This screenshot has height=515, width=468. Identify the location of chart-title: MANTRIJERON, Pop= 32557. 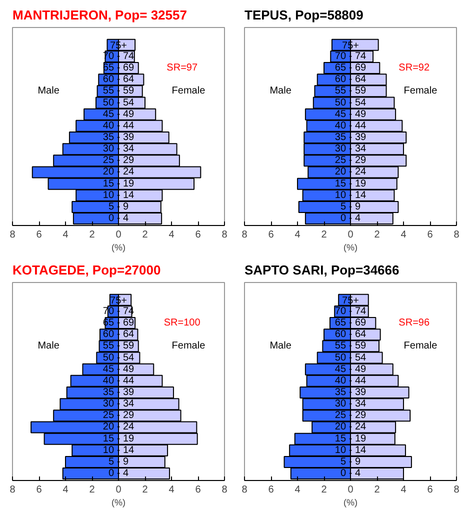
(99, 15).